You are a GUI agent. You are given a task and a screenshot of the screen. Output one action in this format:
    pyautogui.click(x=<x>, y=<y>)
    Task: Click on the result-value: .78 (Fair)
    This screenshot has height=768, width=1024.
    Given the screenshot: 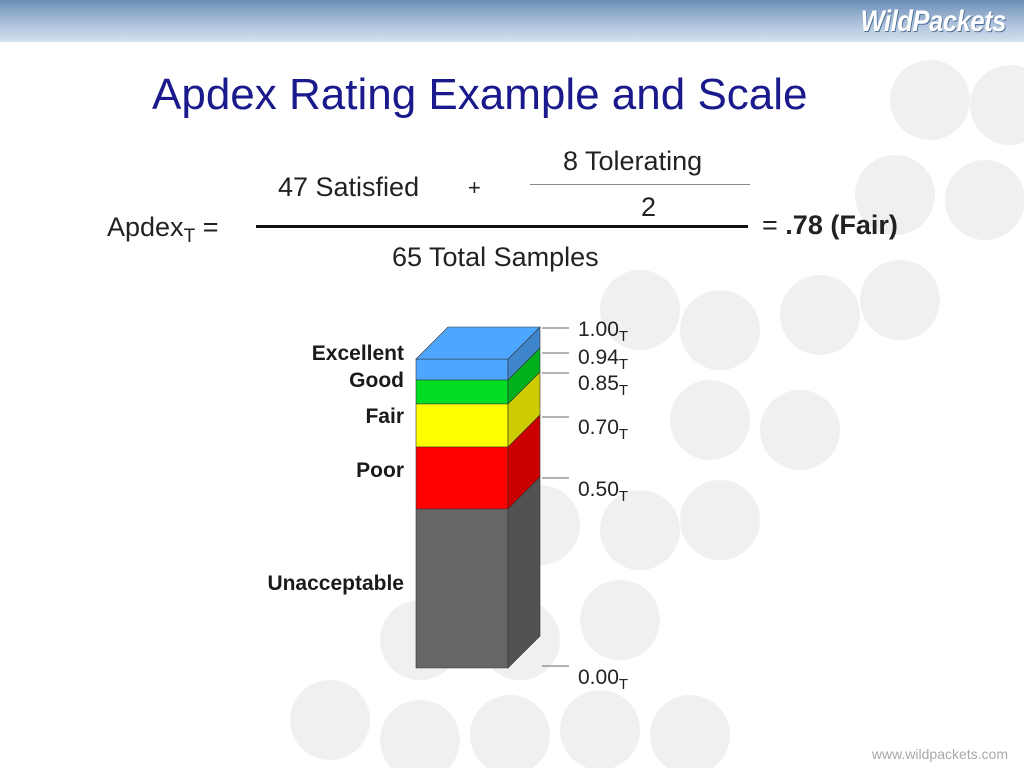 What is the action you would take?
    pyautogui.click(x=841, y=225)
    